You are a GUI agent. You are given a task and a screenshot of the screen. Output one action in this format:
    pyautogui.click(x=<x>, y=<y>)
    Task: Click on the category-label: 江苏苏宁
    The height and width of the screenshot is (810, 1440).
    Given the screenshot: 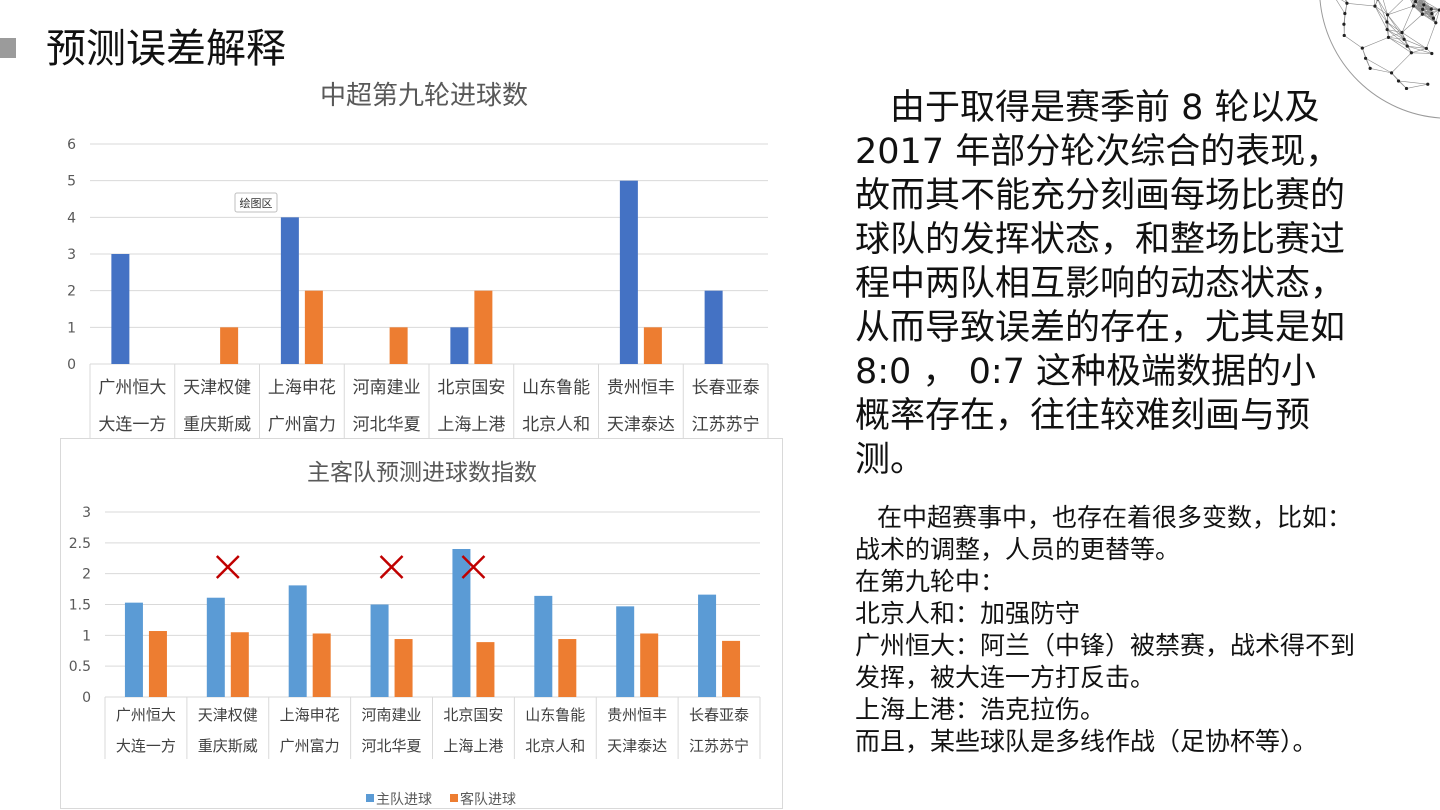 What is the action you would take?
    pyautogui.click(x=726, y=425)
    